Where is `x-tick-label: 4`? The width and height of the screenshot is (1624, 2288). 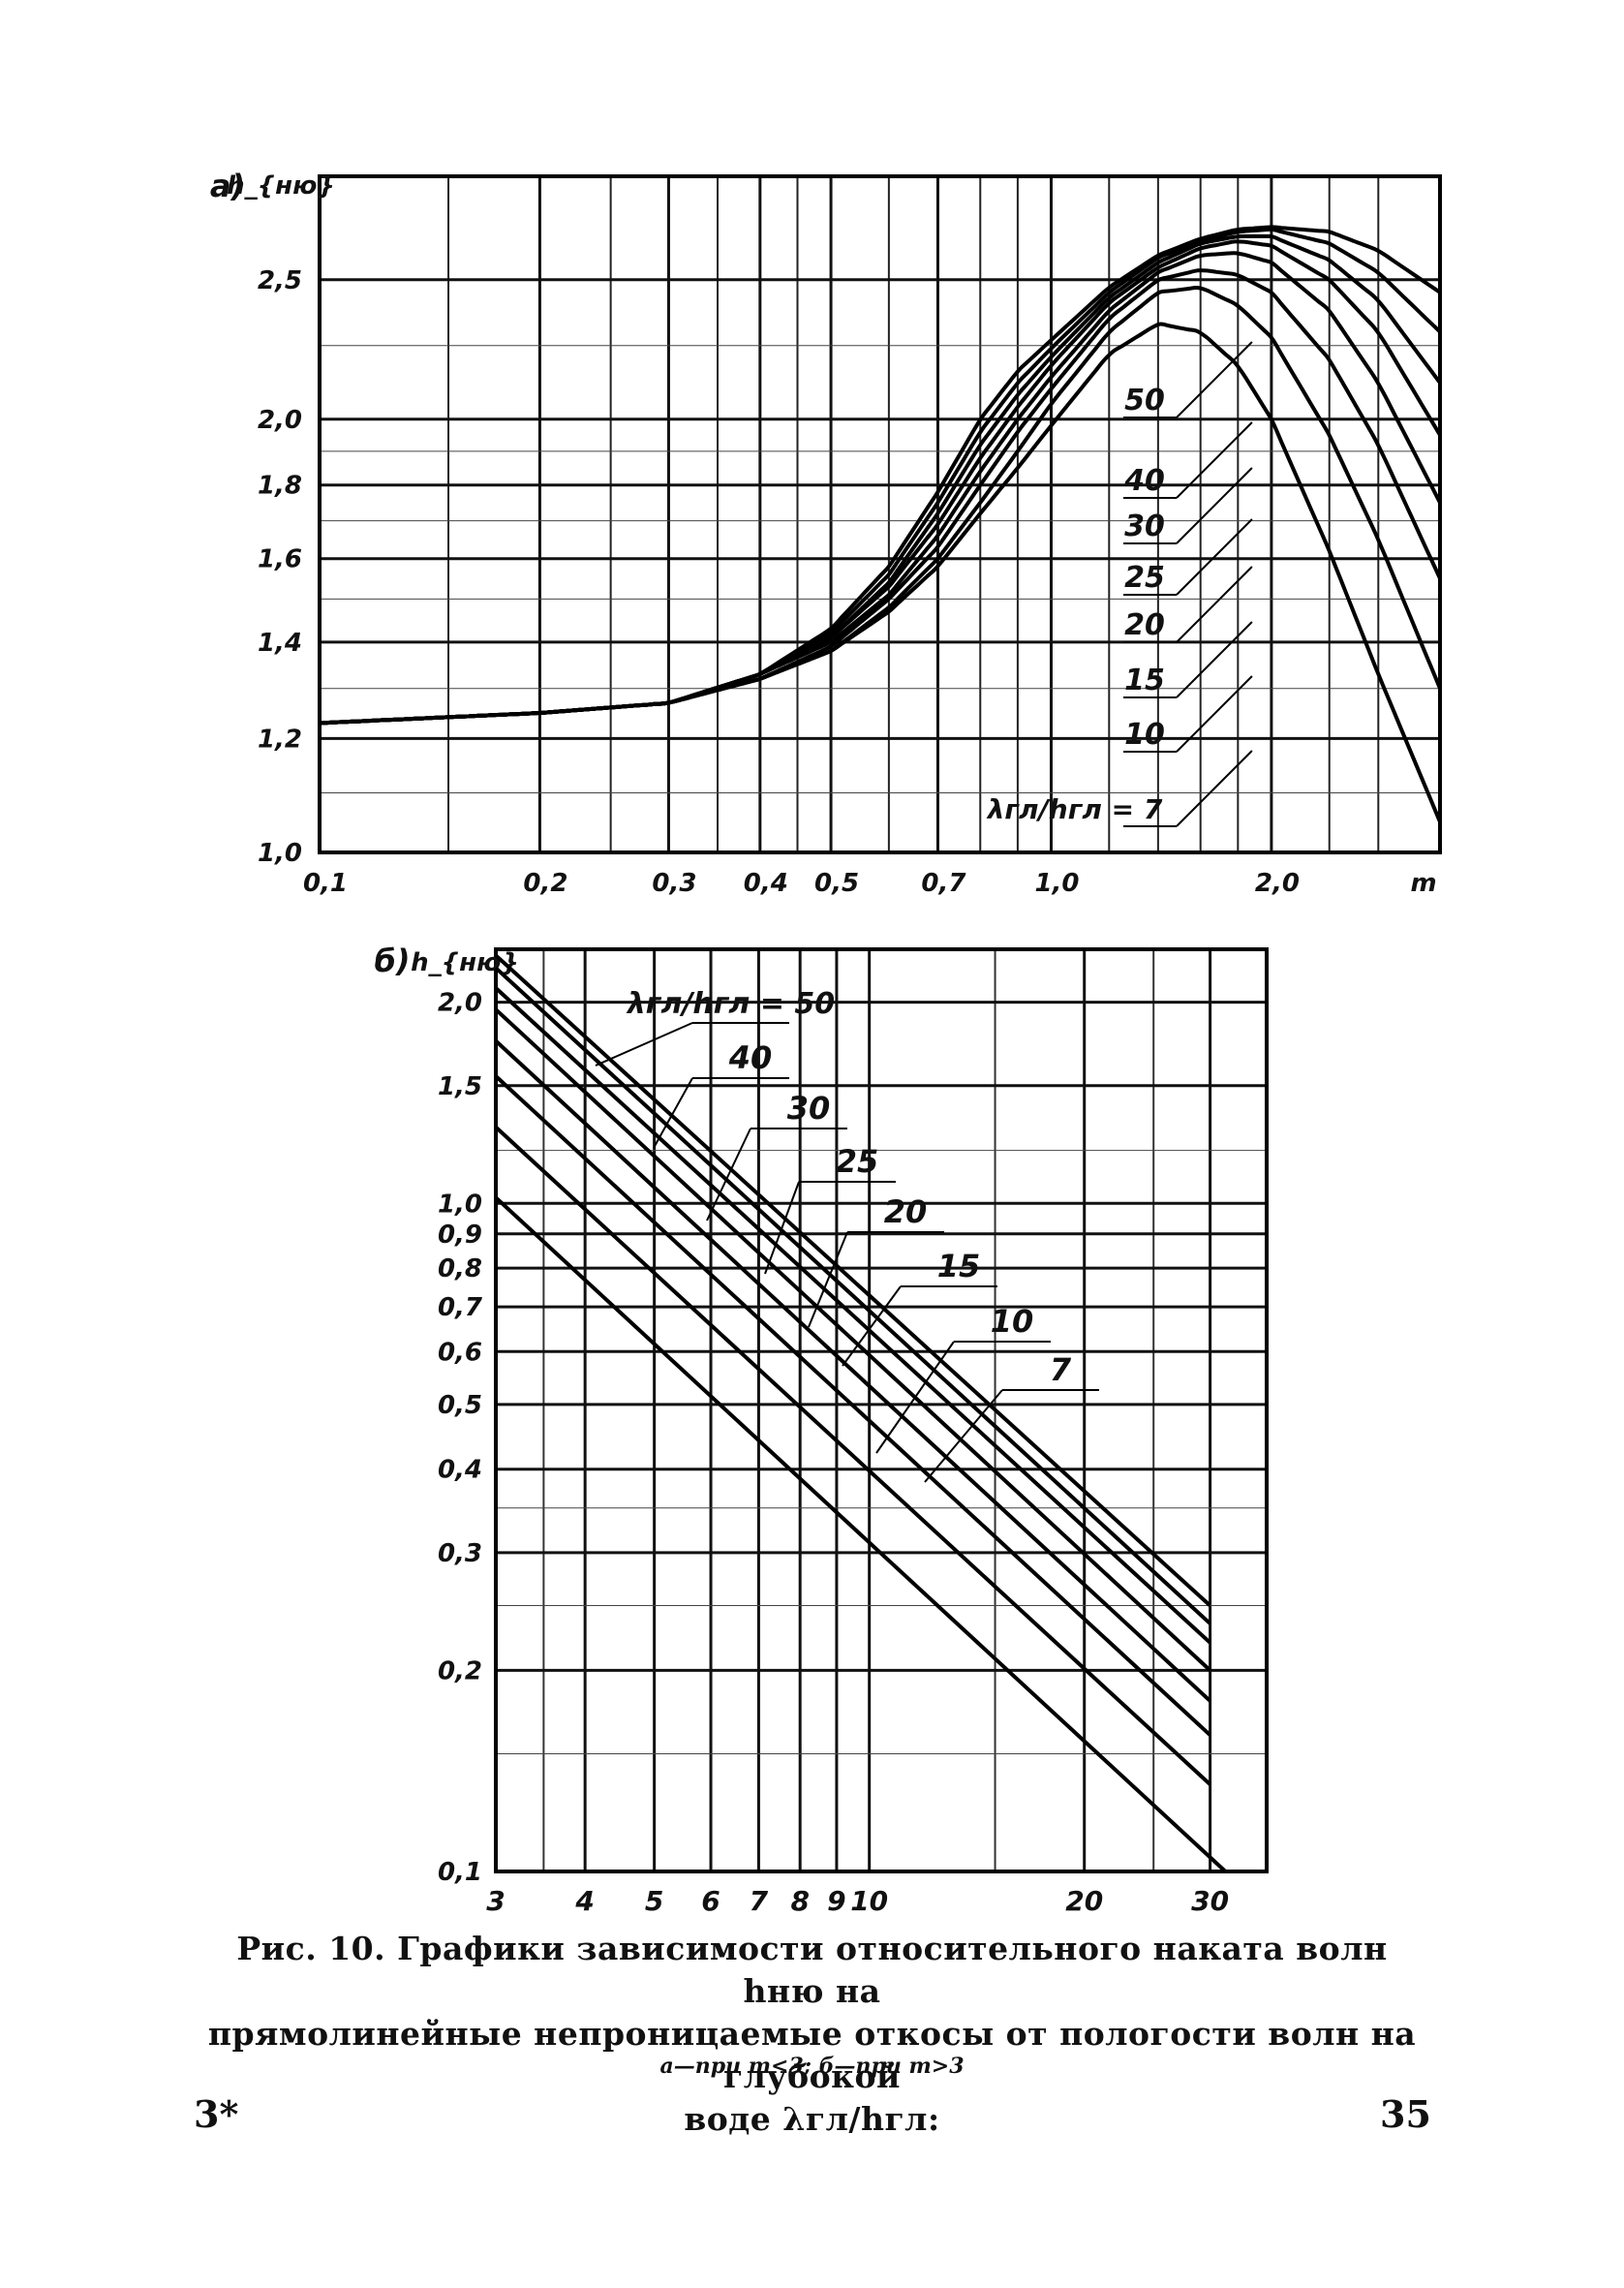 x-tick-label: 4 is located at coordinates (584, 1901).